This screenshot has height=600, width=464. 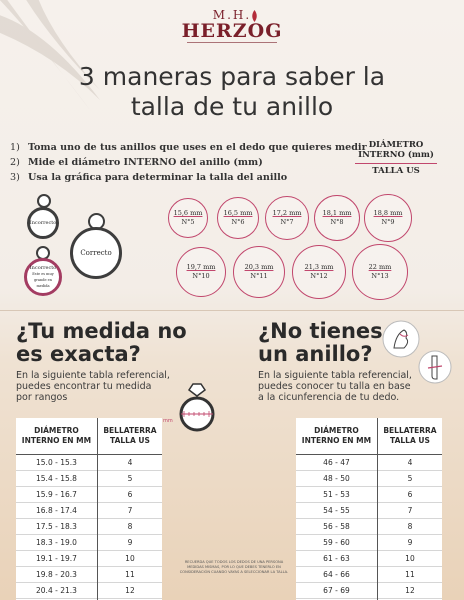 I want to click on table-row: 16.8 - 17.4 7, so click(x=89, y=510).